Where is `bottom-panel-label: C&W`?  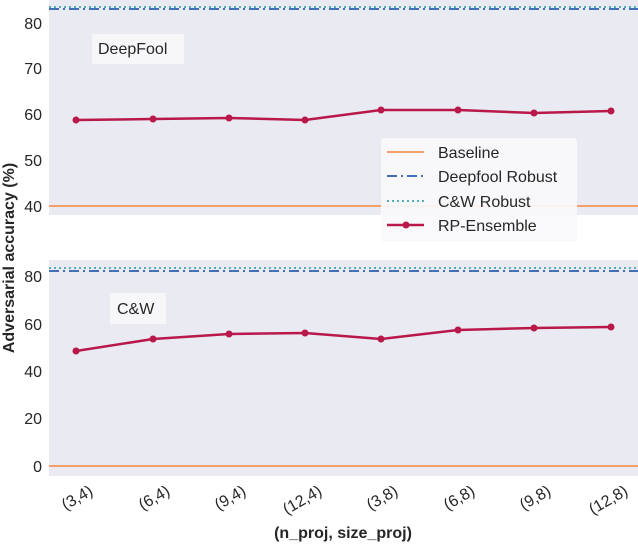
bottom-panel-label: C&W is located at coordinates (136, 309).